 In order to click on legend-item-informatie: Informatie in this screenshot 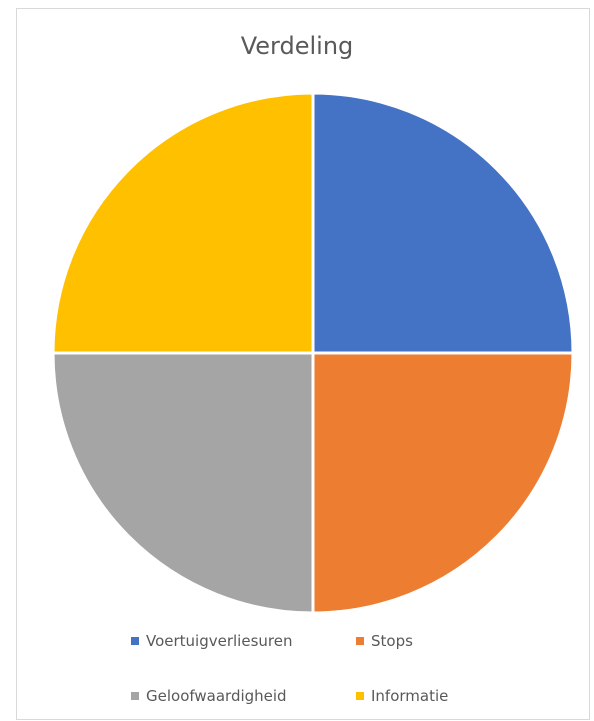, I will do `click(402, 696)`.